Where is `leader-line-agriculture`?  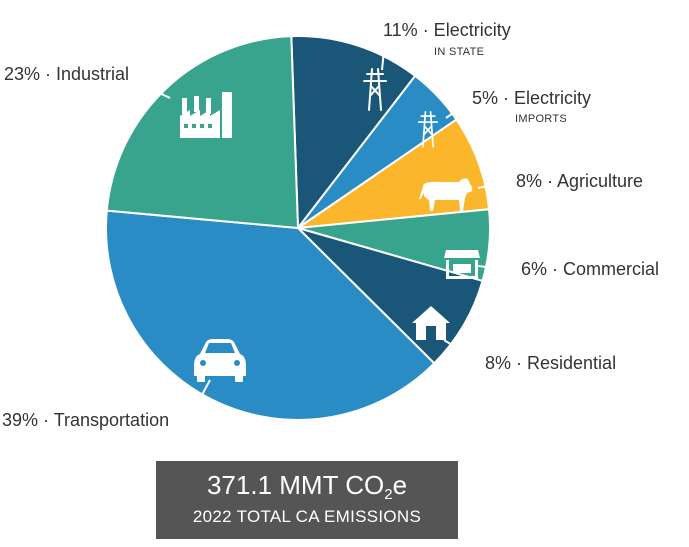
leader-line-agriculture is located at coordinates (493, 185).